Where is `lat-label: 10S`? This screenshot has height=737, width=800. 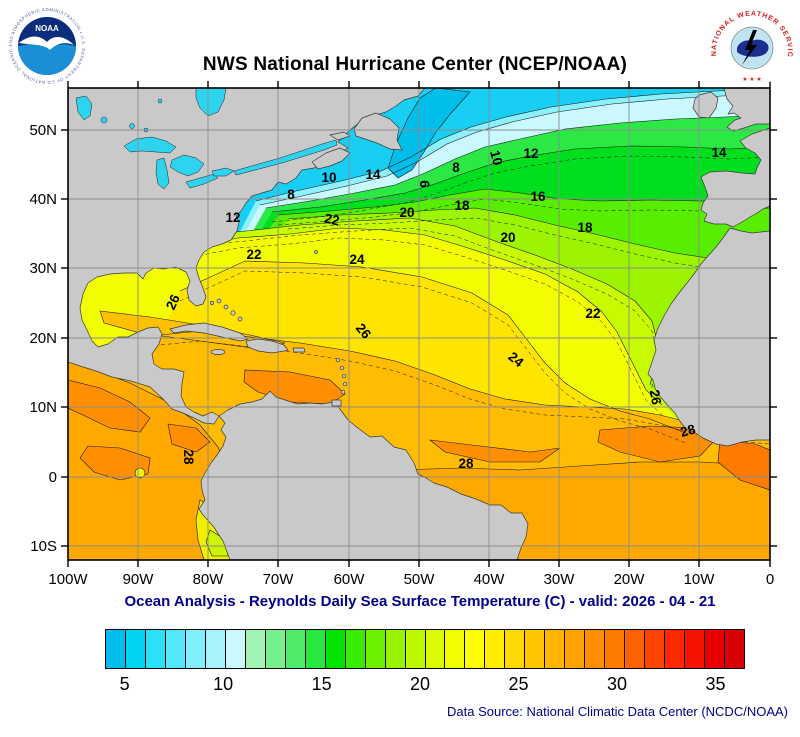
lat-label: 10S is located at coordinates (43, 546).